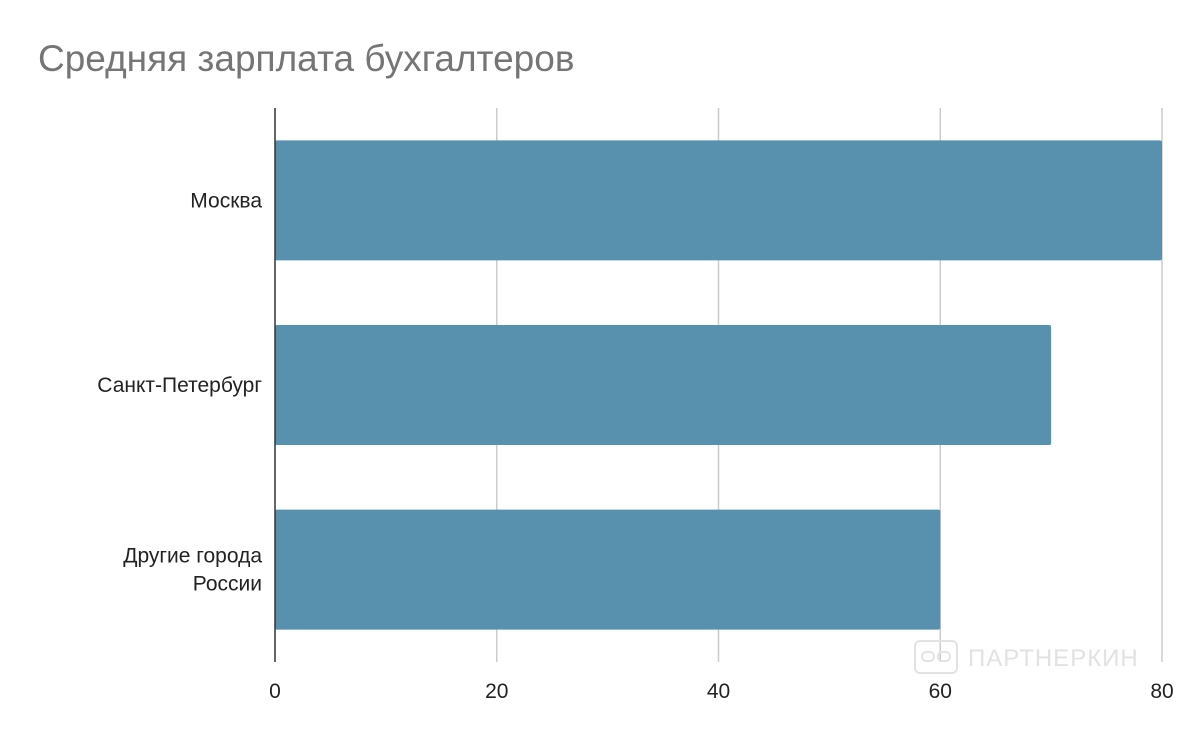 Image resolution: width=1200 pixels, height=742 pixels. I want to click on x-tick-label: 80, so click(1161, 691).